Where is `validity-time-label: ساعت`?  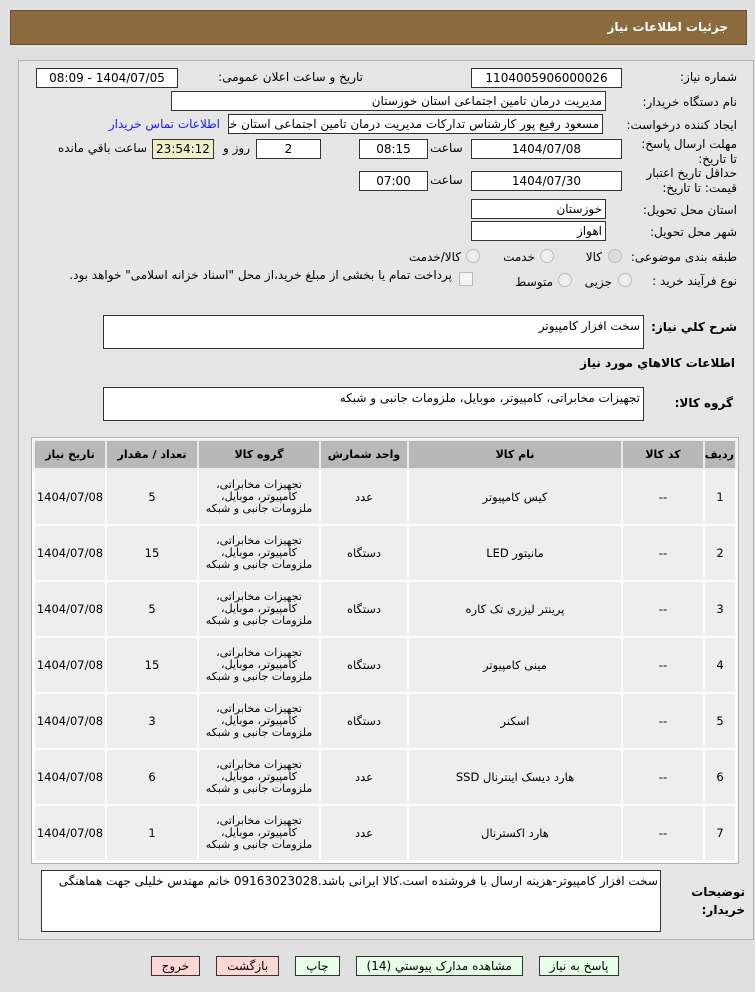 validity-time-label: ساعت is located at coordinates (446, 180).